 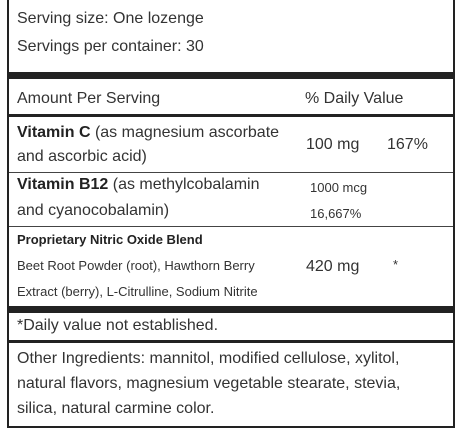 I want to click on nutrient-desc-line2: and cyanocobalamin), so click(x=93, y=210).